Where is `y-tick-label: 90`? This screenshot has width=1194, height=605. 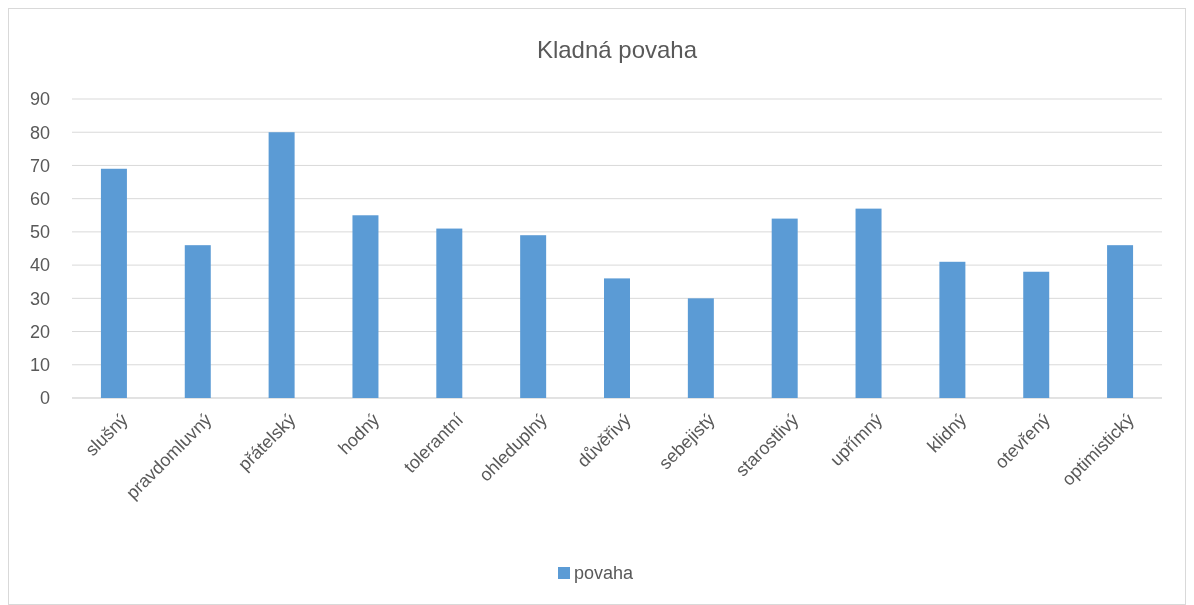
y-tick-label: 90 is located at coordinates (39, 99).